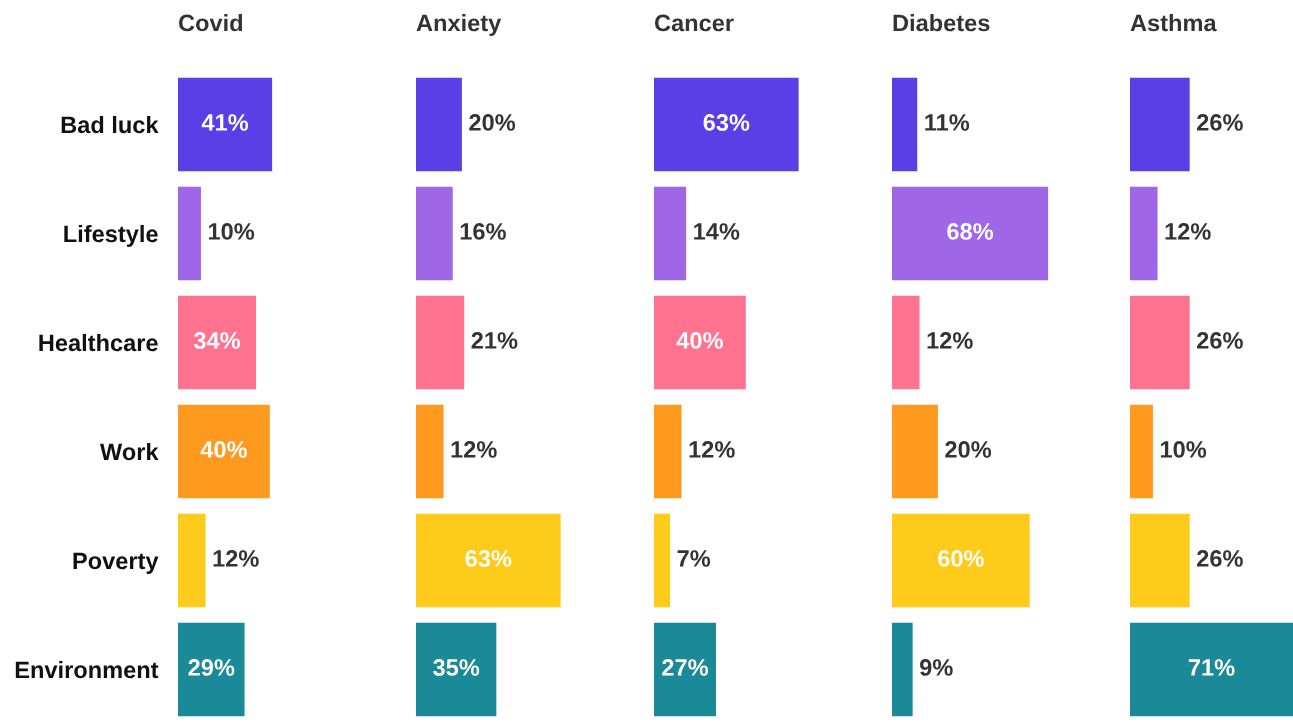  I want to click on data-label: 11%, so click(947, 122).